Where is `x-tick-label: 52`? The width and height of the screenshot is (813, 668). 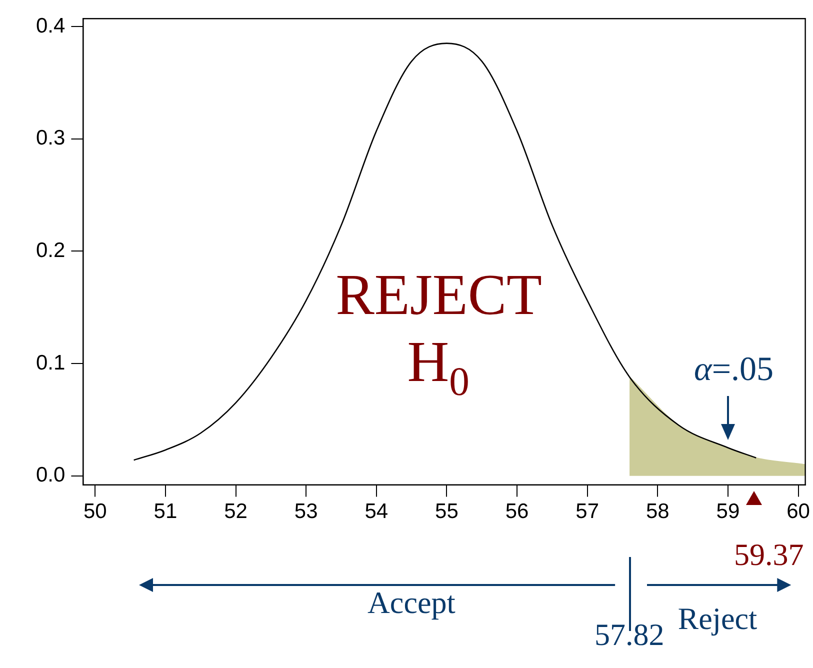
x-tick-label: 52 is located at coordinates (236, 512).